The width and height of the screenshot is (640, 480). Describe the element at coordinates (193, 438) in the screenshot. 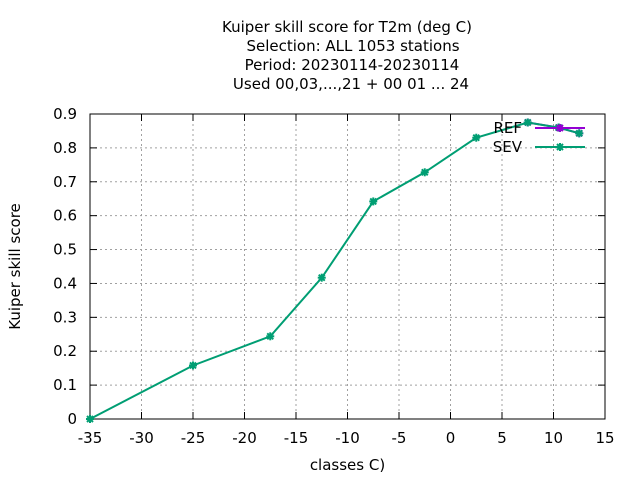

I see `x-tick-label: -25` at that location.